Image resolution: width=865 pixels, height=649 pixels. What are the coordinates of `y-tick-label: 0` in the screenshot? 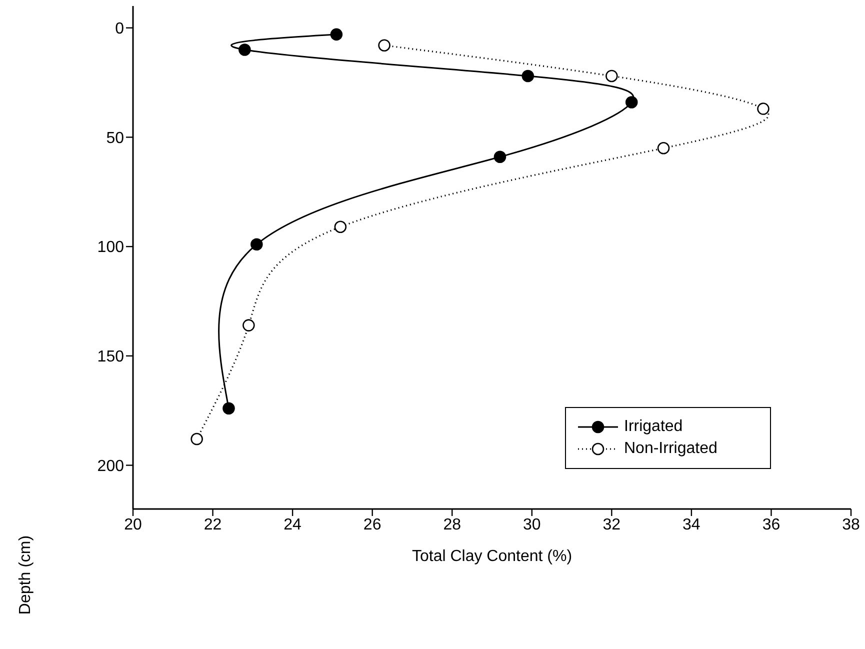 It's located at (119, 29).